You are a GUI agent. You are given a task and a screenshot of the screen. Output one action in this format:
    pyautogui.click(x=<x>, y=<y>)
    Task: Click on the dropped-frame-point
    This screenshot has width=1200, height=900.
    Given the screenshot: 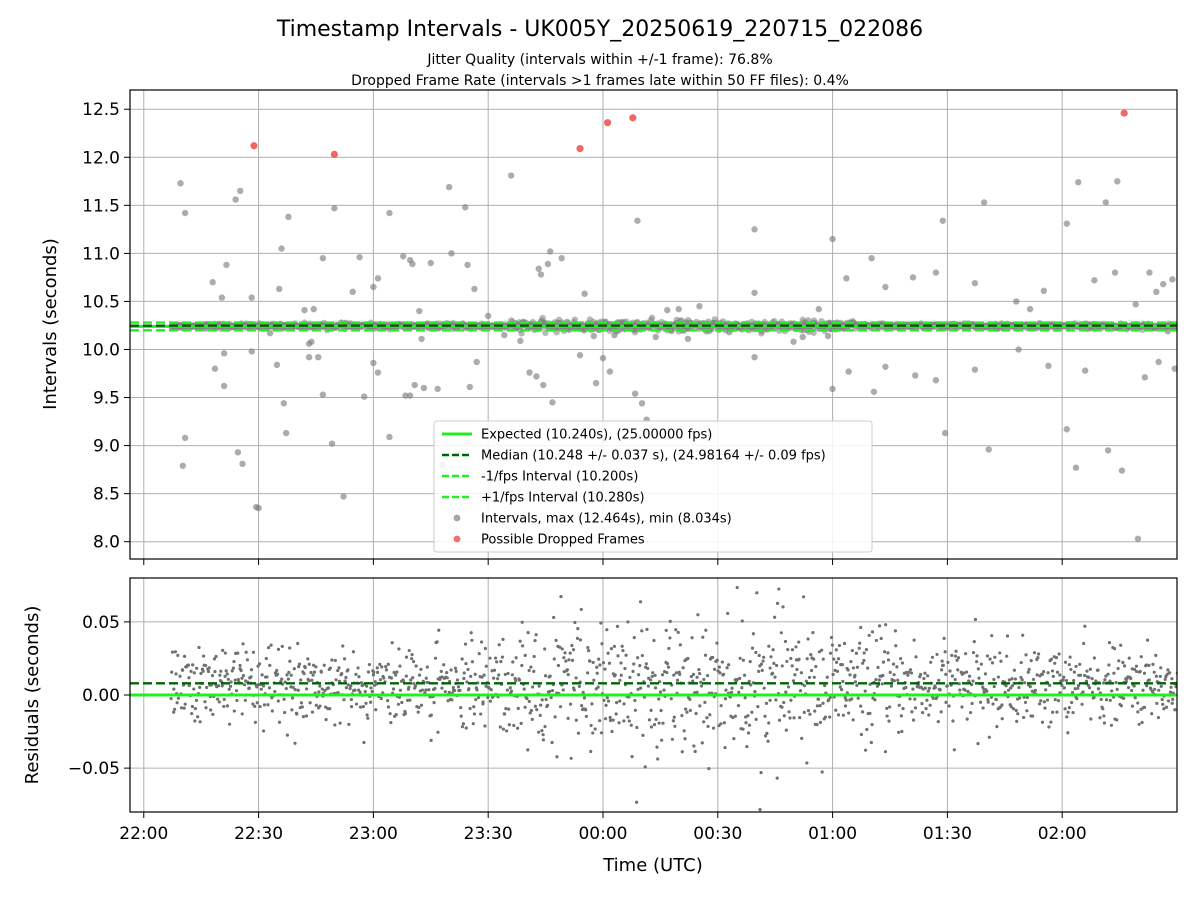 What is the action you would take?
    pyautogui.click(x=580, y=149)
    